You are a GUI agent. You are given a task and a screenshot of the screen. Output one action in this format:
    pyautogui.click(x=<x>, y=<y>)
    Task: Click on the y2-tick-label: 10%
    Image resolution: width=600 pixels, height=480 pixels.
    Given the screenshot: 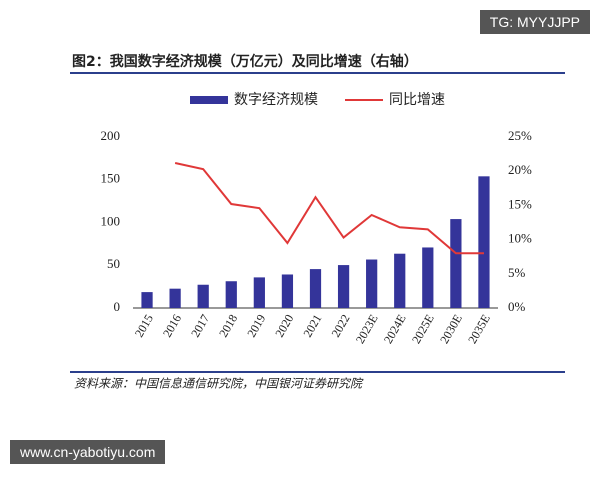 What is the action you would take?
    pyautogui.click(x=520, y=238)
    